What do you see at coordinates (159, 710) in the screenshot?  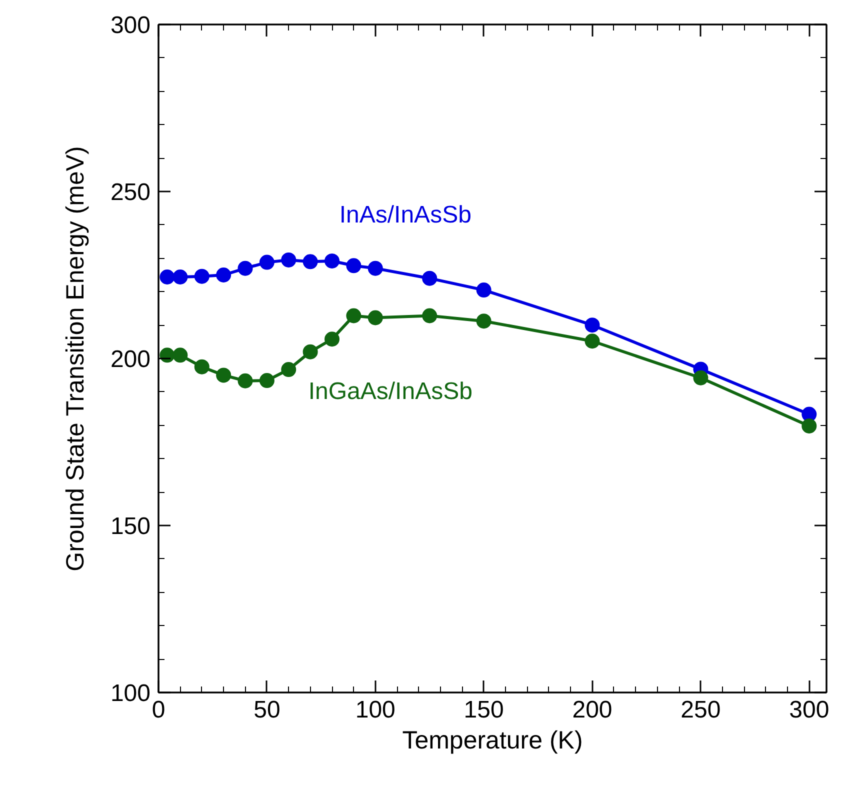 I see `x-tick-label: 0` at bounding box center [159, 710].